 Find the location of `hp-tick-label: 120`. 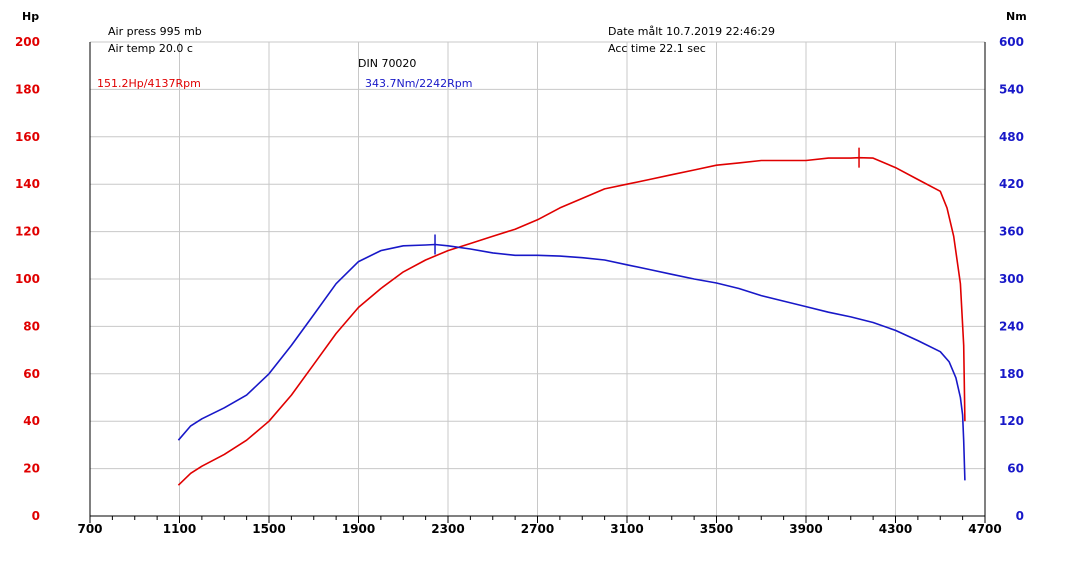

hp-tick-label: 120 is located at coordinates (27, 232).